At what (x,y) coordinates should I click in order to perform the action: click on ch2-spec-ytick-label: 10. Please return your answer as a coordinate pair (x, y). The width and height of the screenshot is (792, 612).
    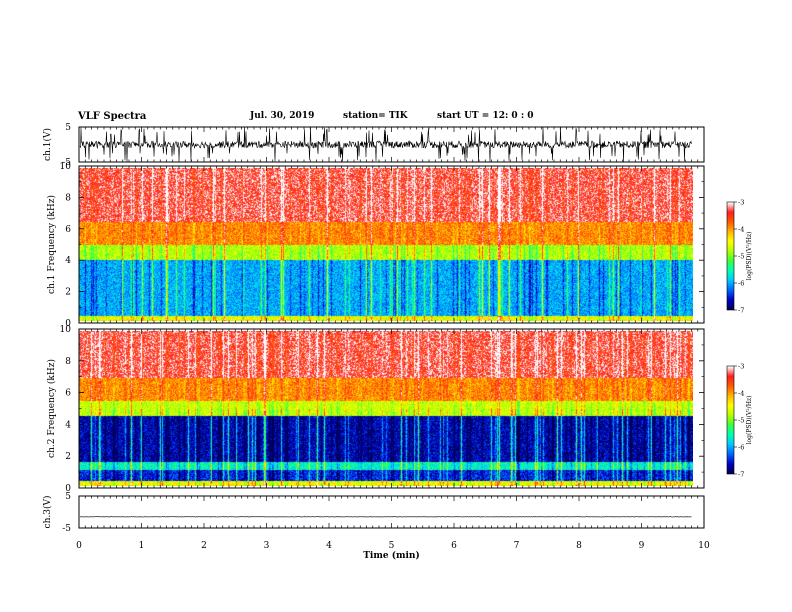
    Looking at the image, I should click on (66, 330).